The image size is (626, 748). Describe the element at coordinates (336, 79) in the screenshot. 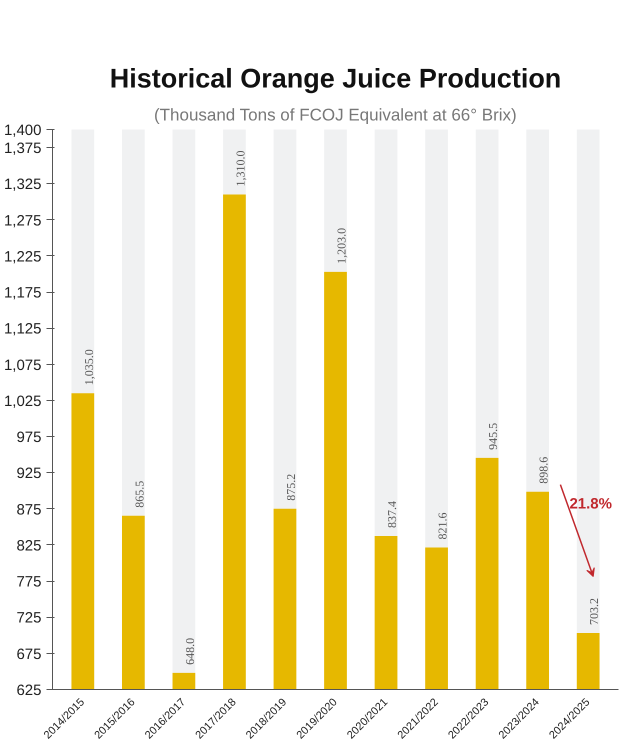

I see `chart-title: Historical Orange Juice Production` at that location.